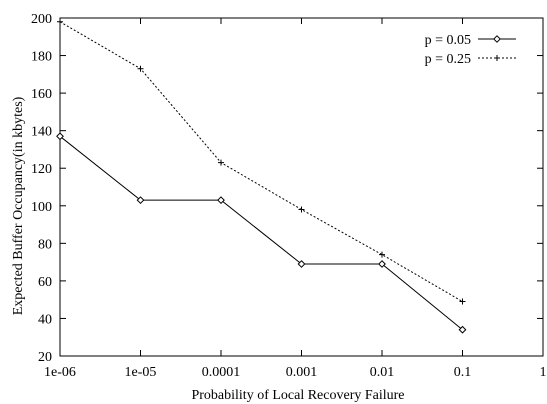 The width and height of the screenshot is (547, 404). I want to click on legend-label-series-1: p = 0.05, so click(448, 40).